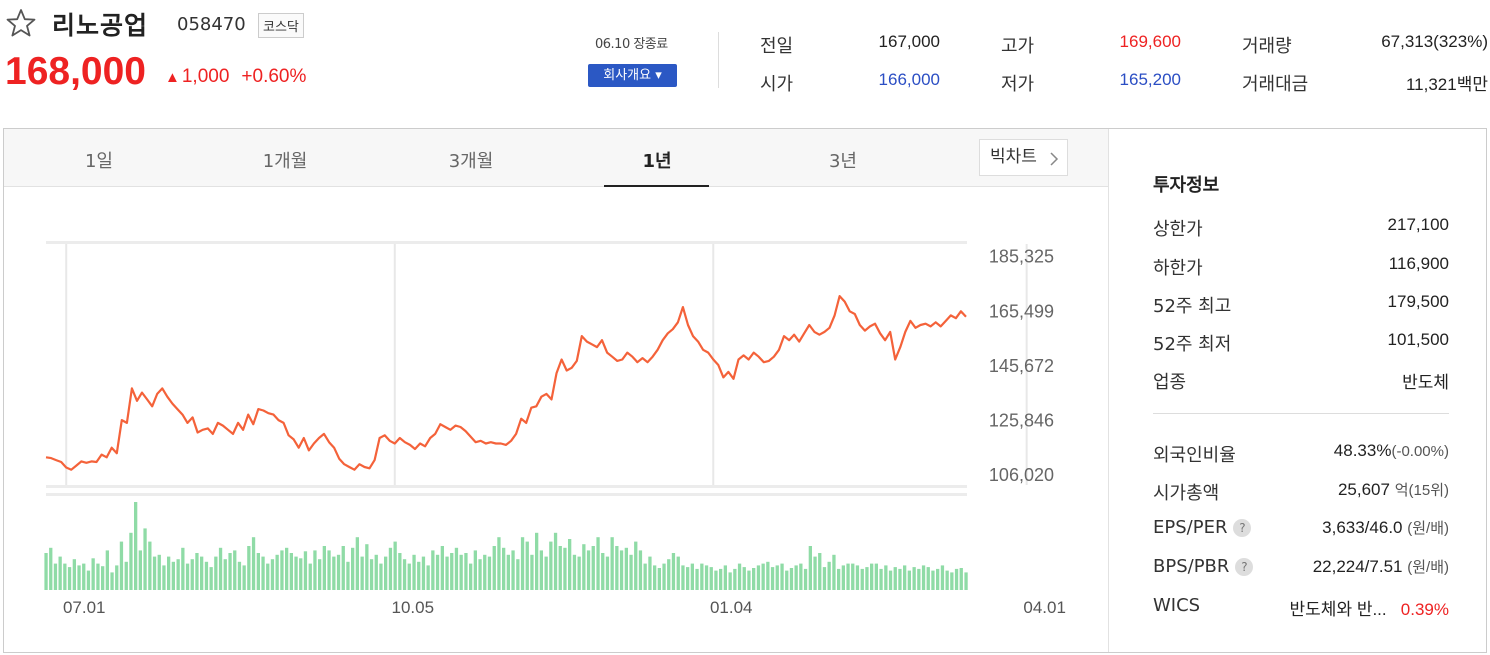 The height and width of the screenshot is (655, 1490). What do you see at coordinates (98, 161) in the screenshot?
I see `tab-1d: 1일` at bounding box center [98, 161].